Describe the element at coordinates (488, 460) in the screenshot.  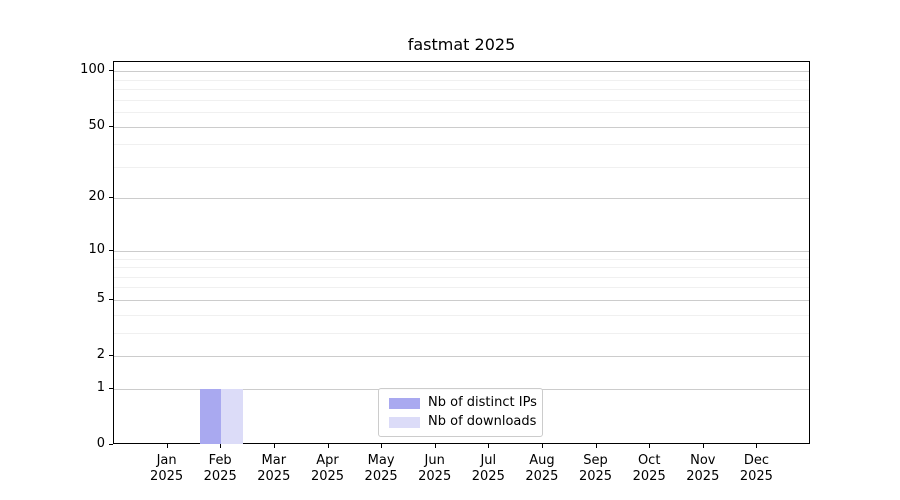
I see `xtick-month-jul: Jul` at that location.